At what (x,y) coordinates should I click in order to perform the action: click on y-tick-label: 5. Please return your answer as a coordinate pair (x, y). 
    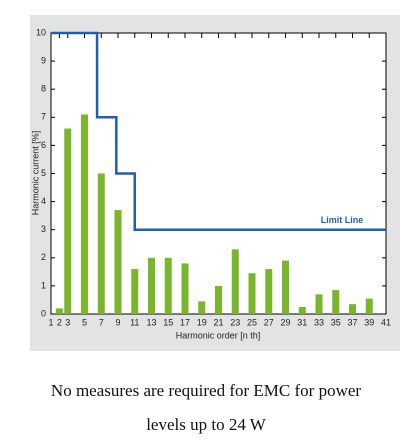
    Looking at the image, I should click on (43, 173).